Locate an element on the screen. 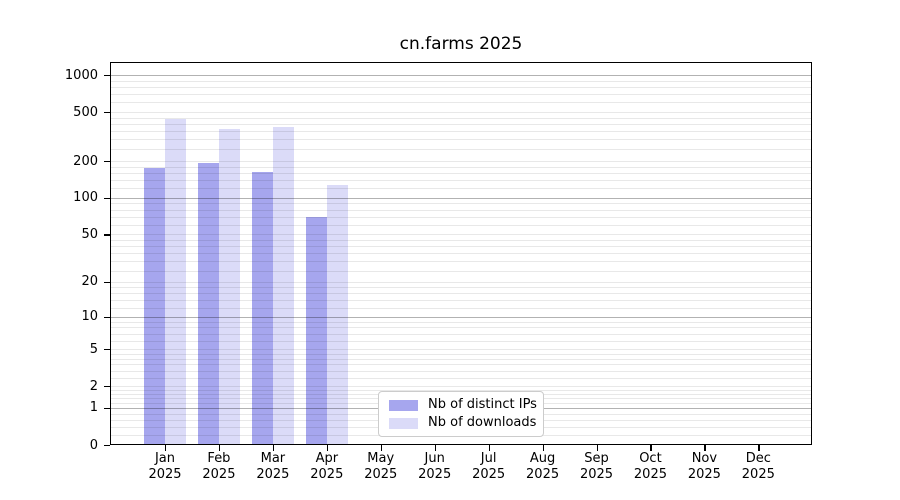 The width and height of the screenshot is (900, 500). x-tick-label: Aug 2025 is located at coordinates (543, 466).